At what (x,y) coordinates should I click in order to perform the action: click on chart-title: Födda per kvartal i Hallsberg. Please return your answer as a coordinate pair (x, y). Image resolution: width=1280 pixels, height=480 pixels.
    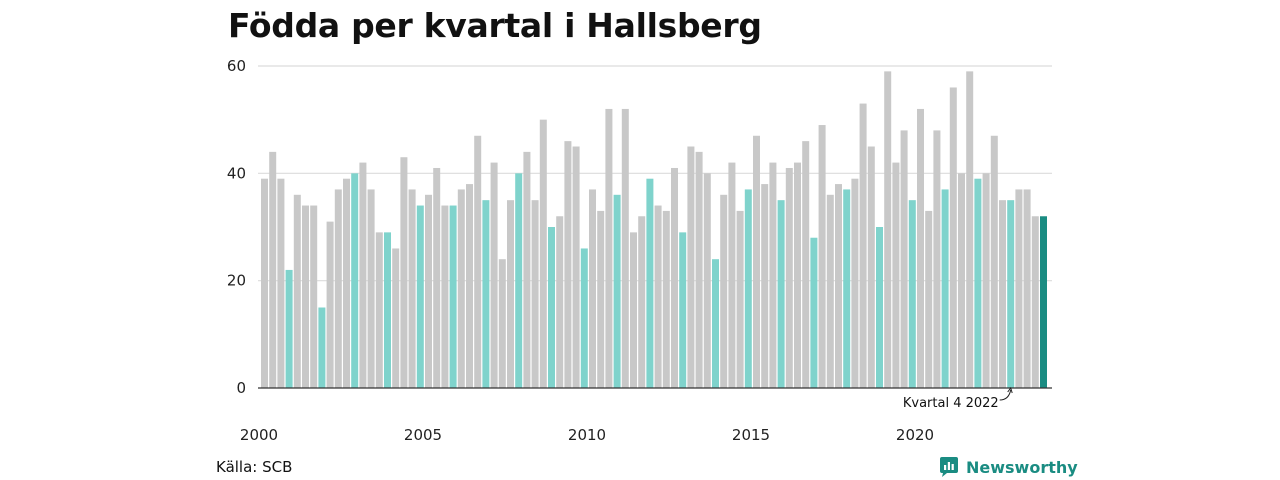
    Looking at the image, I should click on (495, 25).